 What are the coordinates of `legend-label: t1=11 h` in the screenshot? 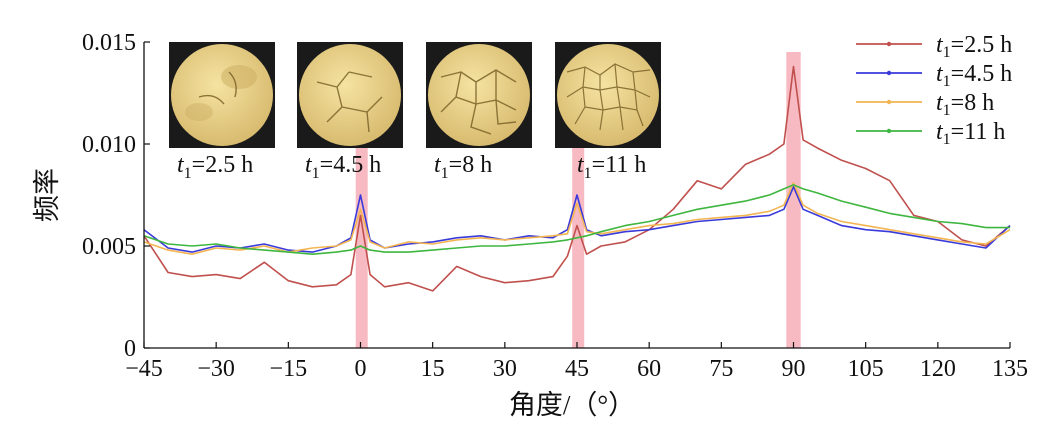 It's located at (970, 133).